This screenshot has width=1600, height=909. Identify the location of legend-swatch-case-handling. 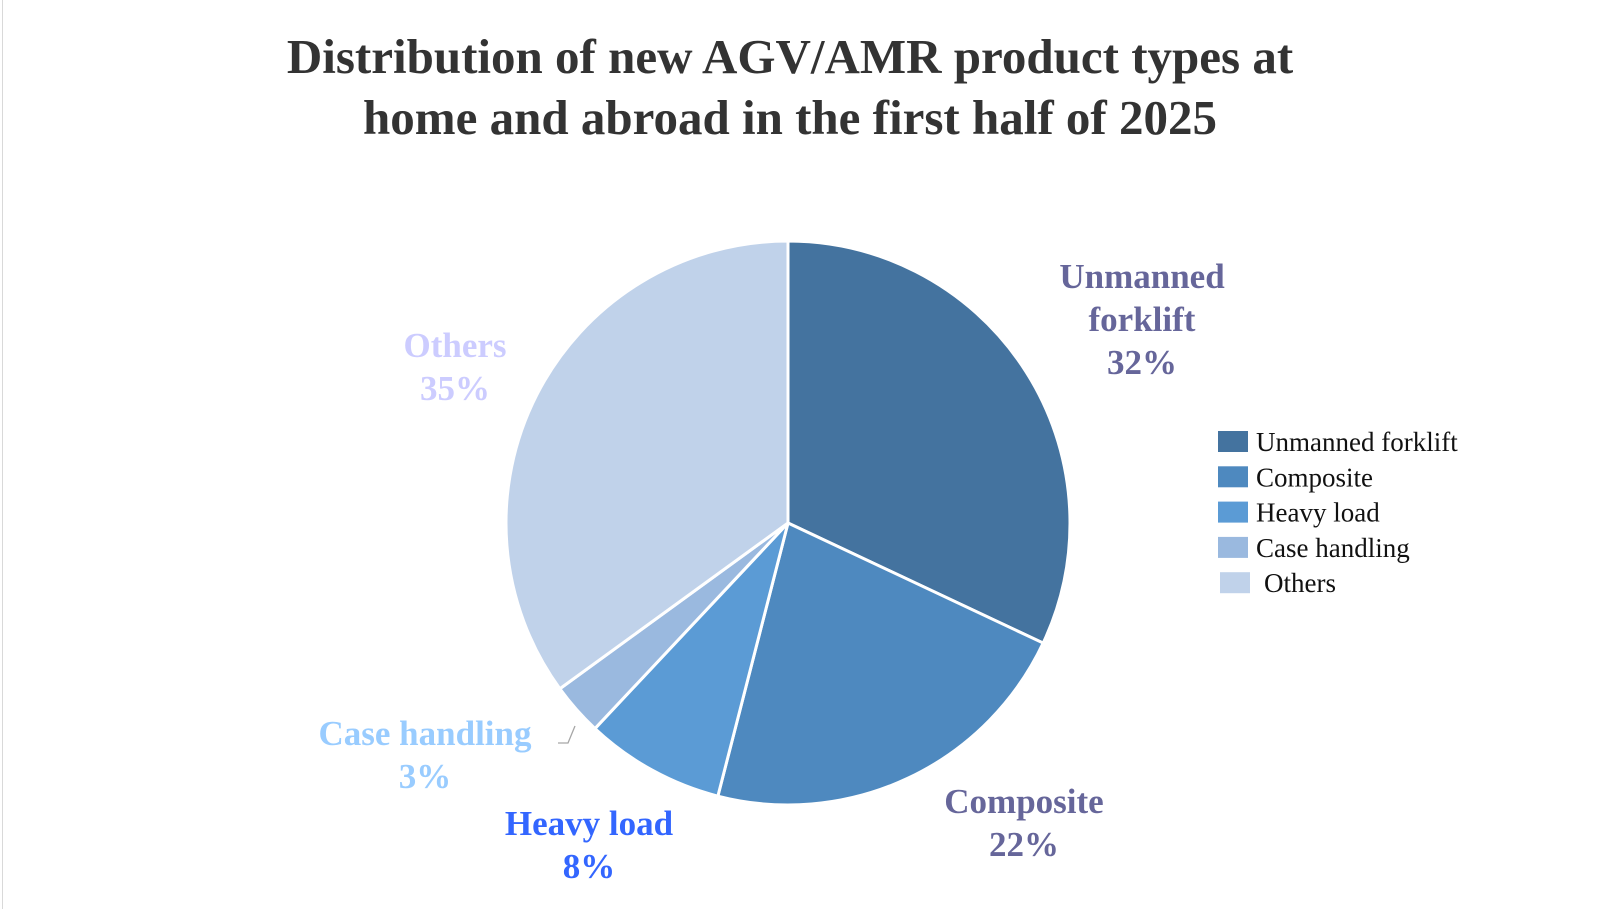
(1233, 547).